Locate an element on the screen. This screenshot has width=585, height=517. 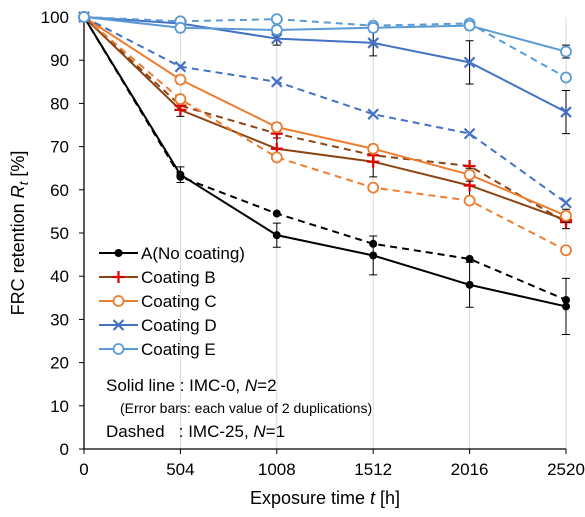
y-tick-label: 70 is located at coordinates (59, 147).